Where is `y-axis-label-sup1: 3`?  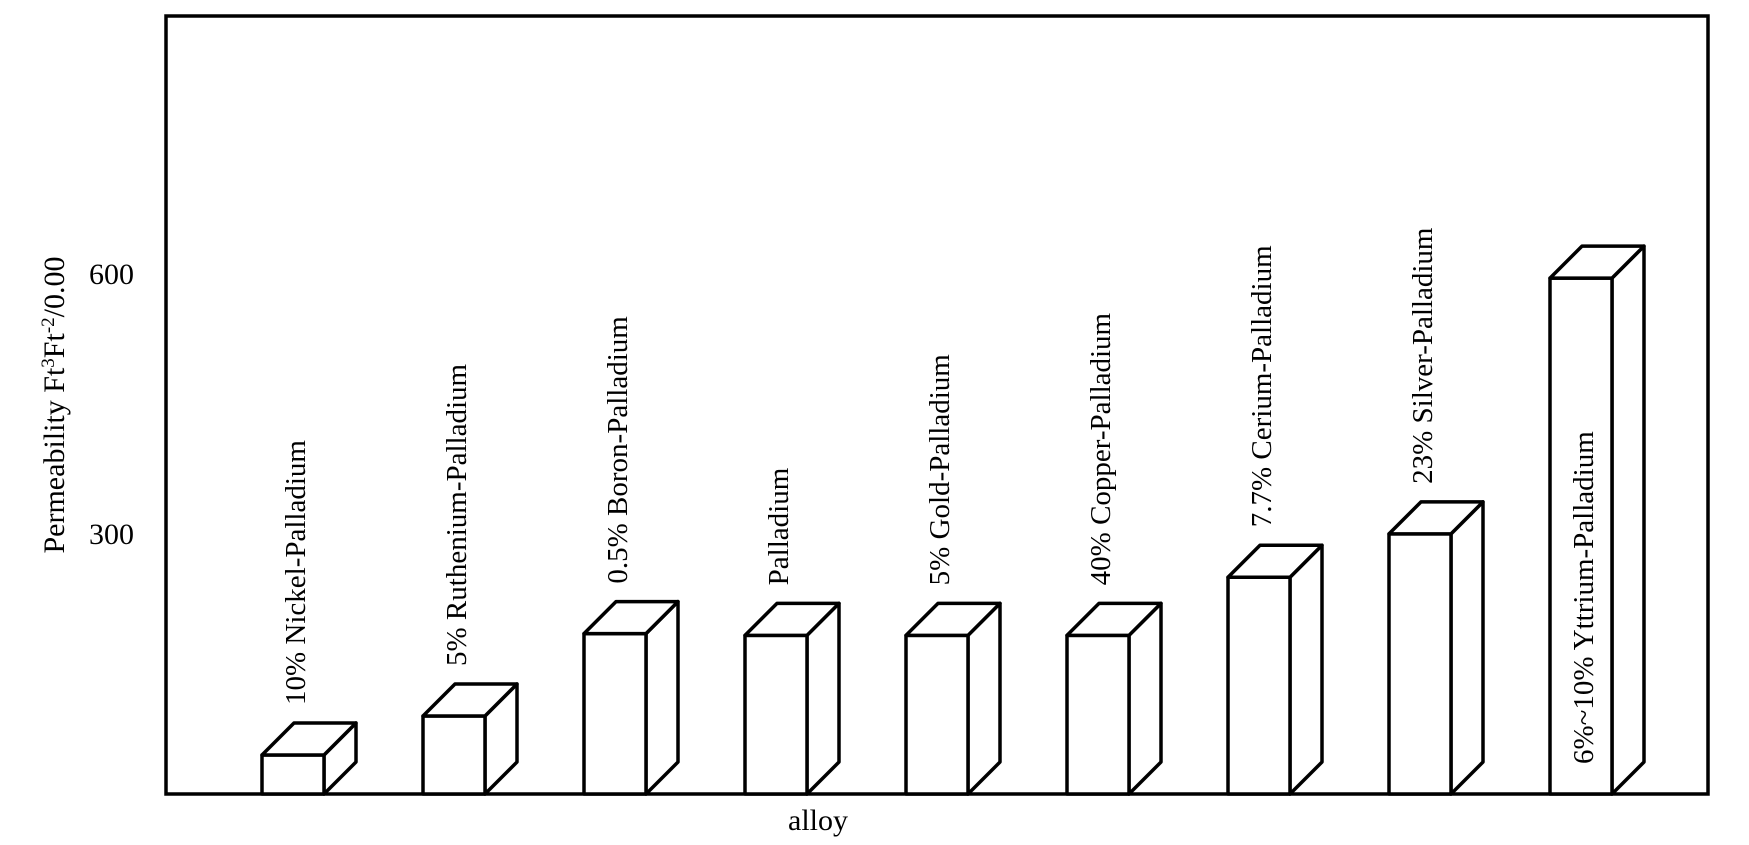 y-axis-label-sup1: 3 is located at coordinates (48, 363).